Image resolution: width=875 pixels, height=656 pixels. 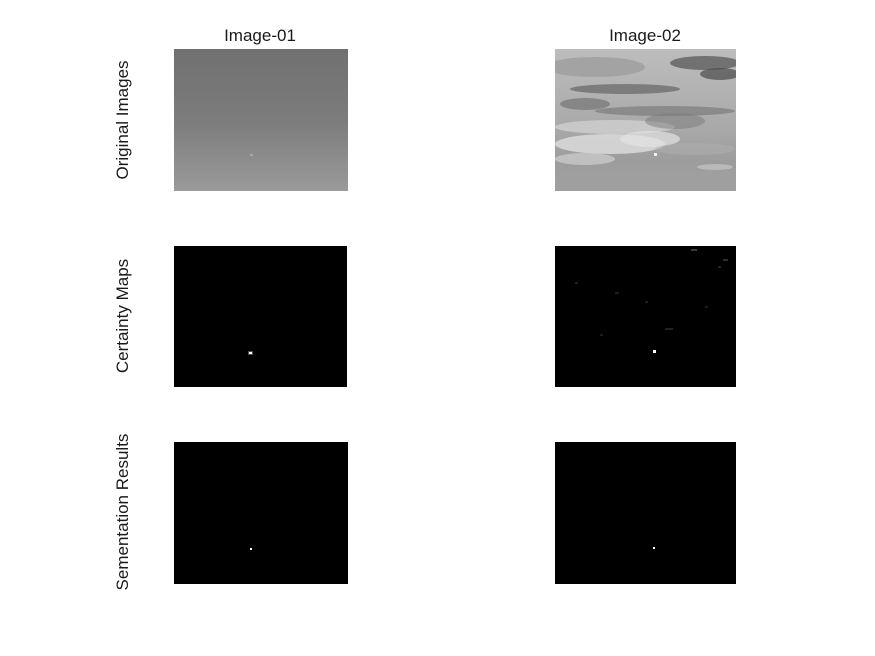 I want to click on row-label-certainty-maps: Certainty Maps, so click(x=122, y=316).